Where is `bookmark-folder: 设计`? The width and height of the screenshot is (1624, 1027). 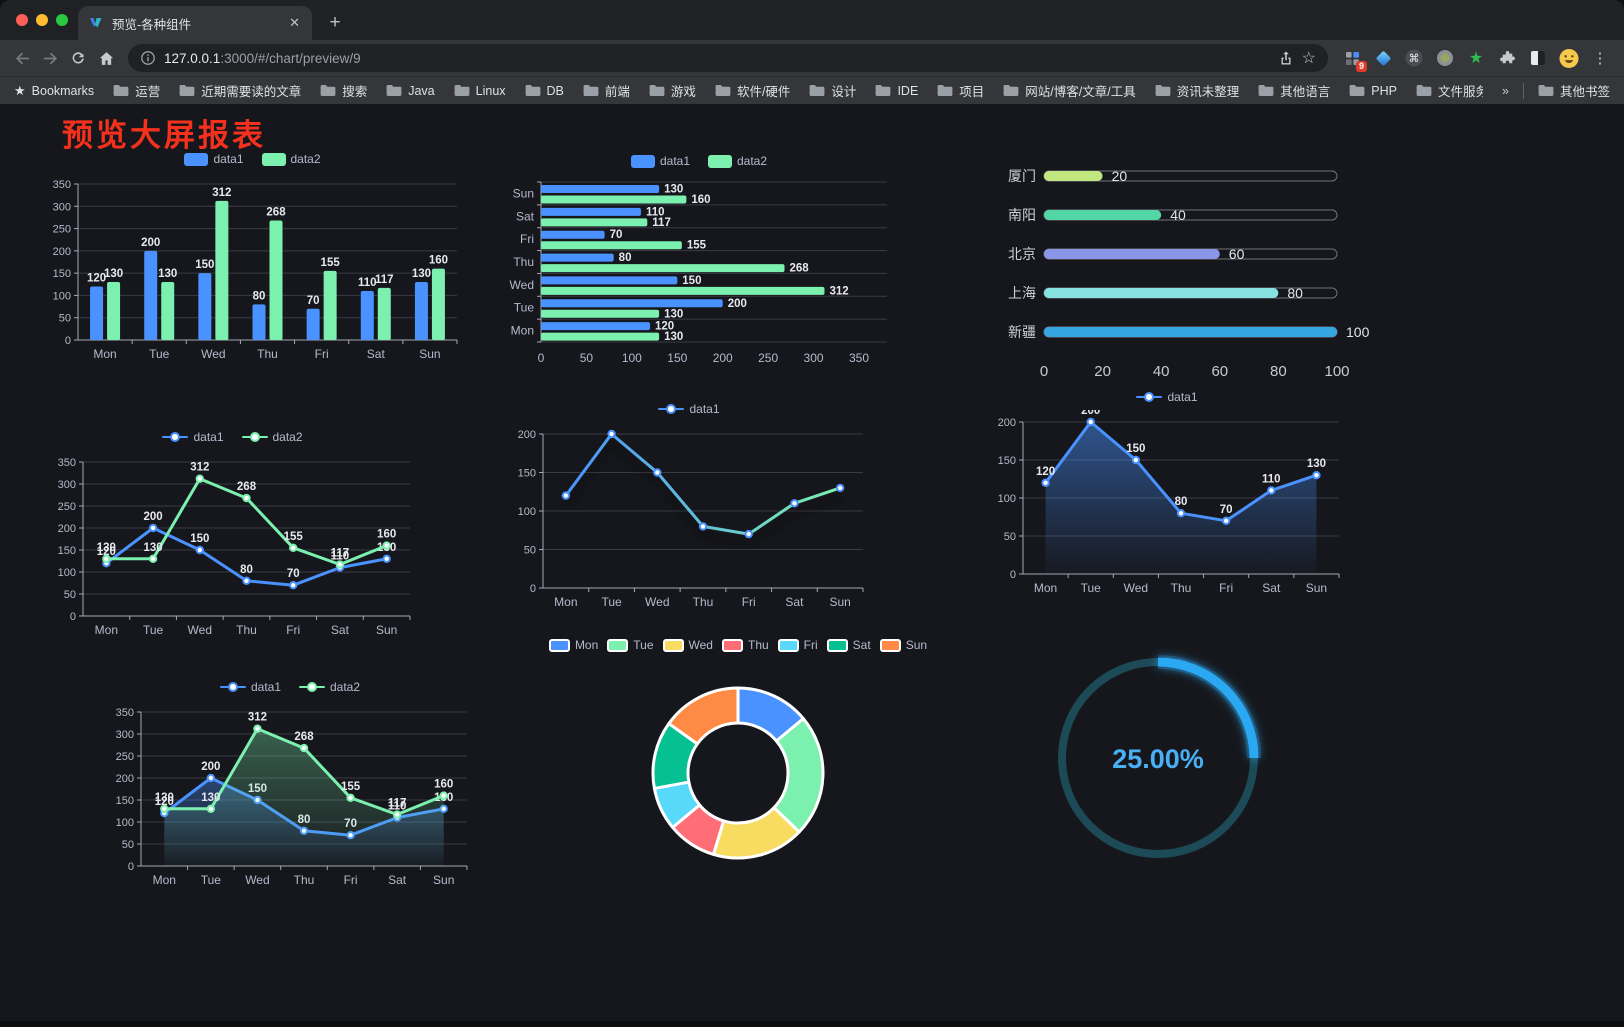 bookmark-folder: 设计 is located at coordinates (832, 90).